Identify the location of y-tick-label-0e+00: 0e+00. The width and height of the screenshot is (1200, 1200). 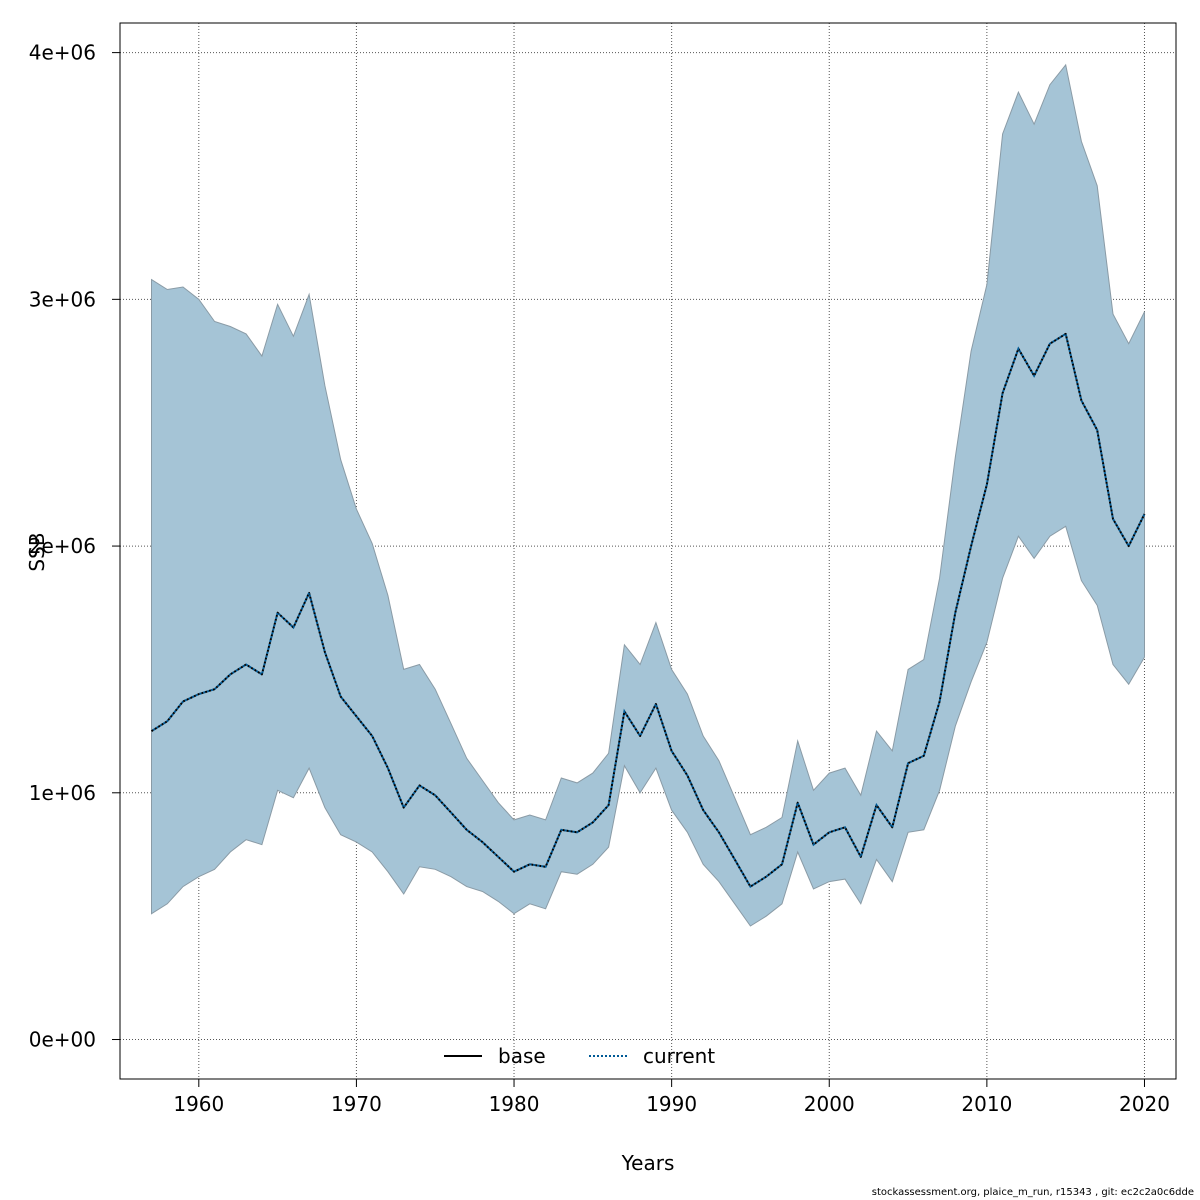
(62, 1040).